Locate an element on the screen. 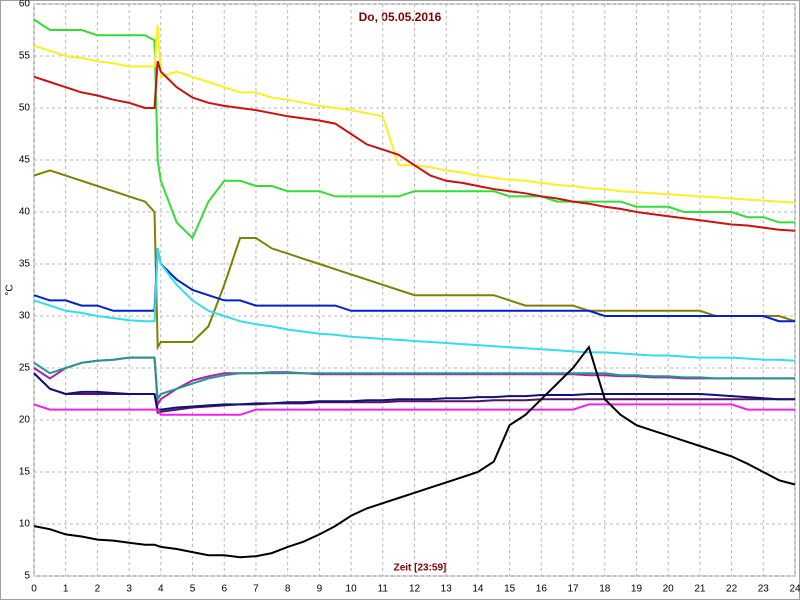  x-tick-label: 21 is located at coordinates (700, 589).